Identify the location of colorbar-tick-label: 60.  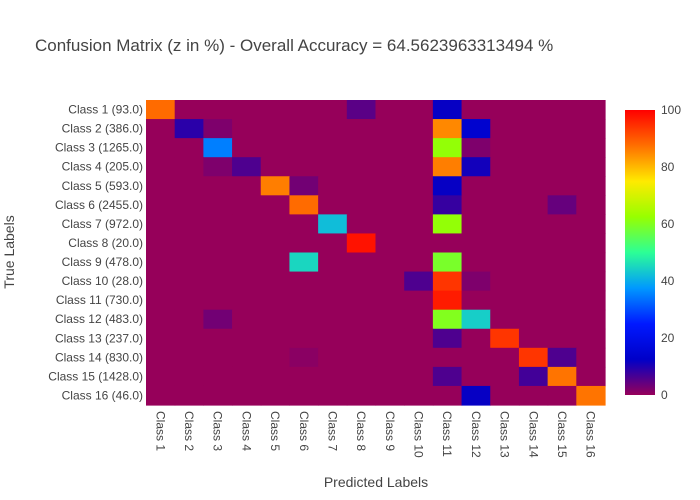
(668, 224).